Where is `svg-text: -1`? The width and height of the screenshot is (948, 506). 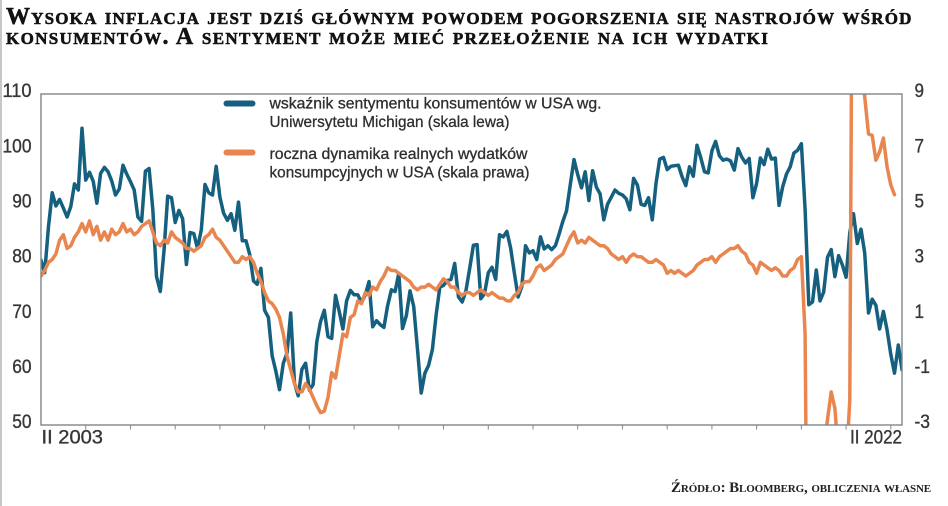 svg-text: -1 is located at coordinates (923, 367).